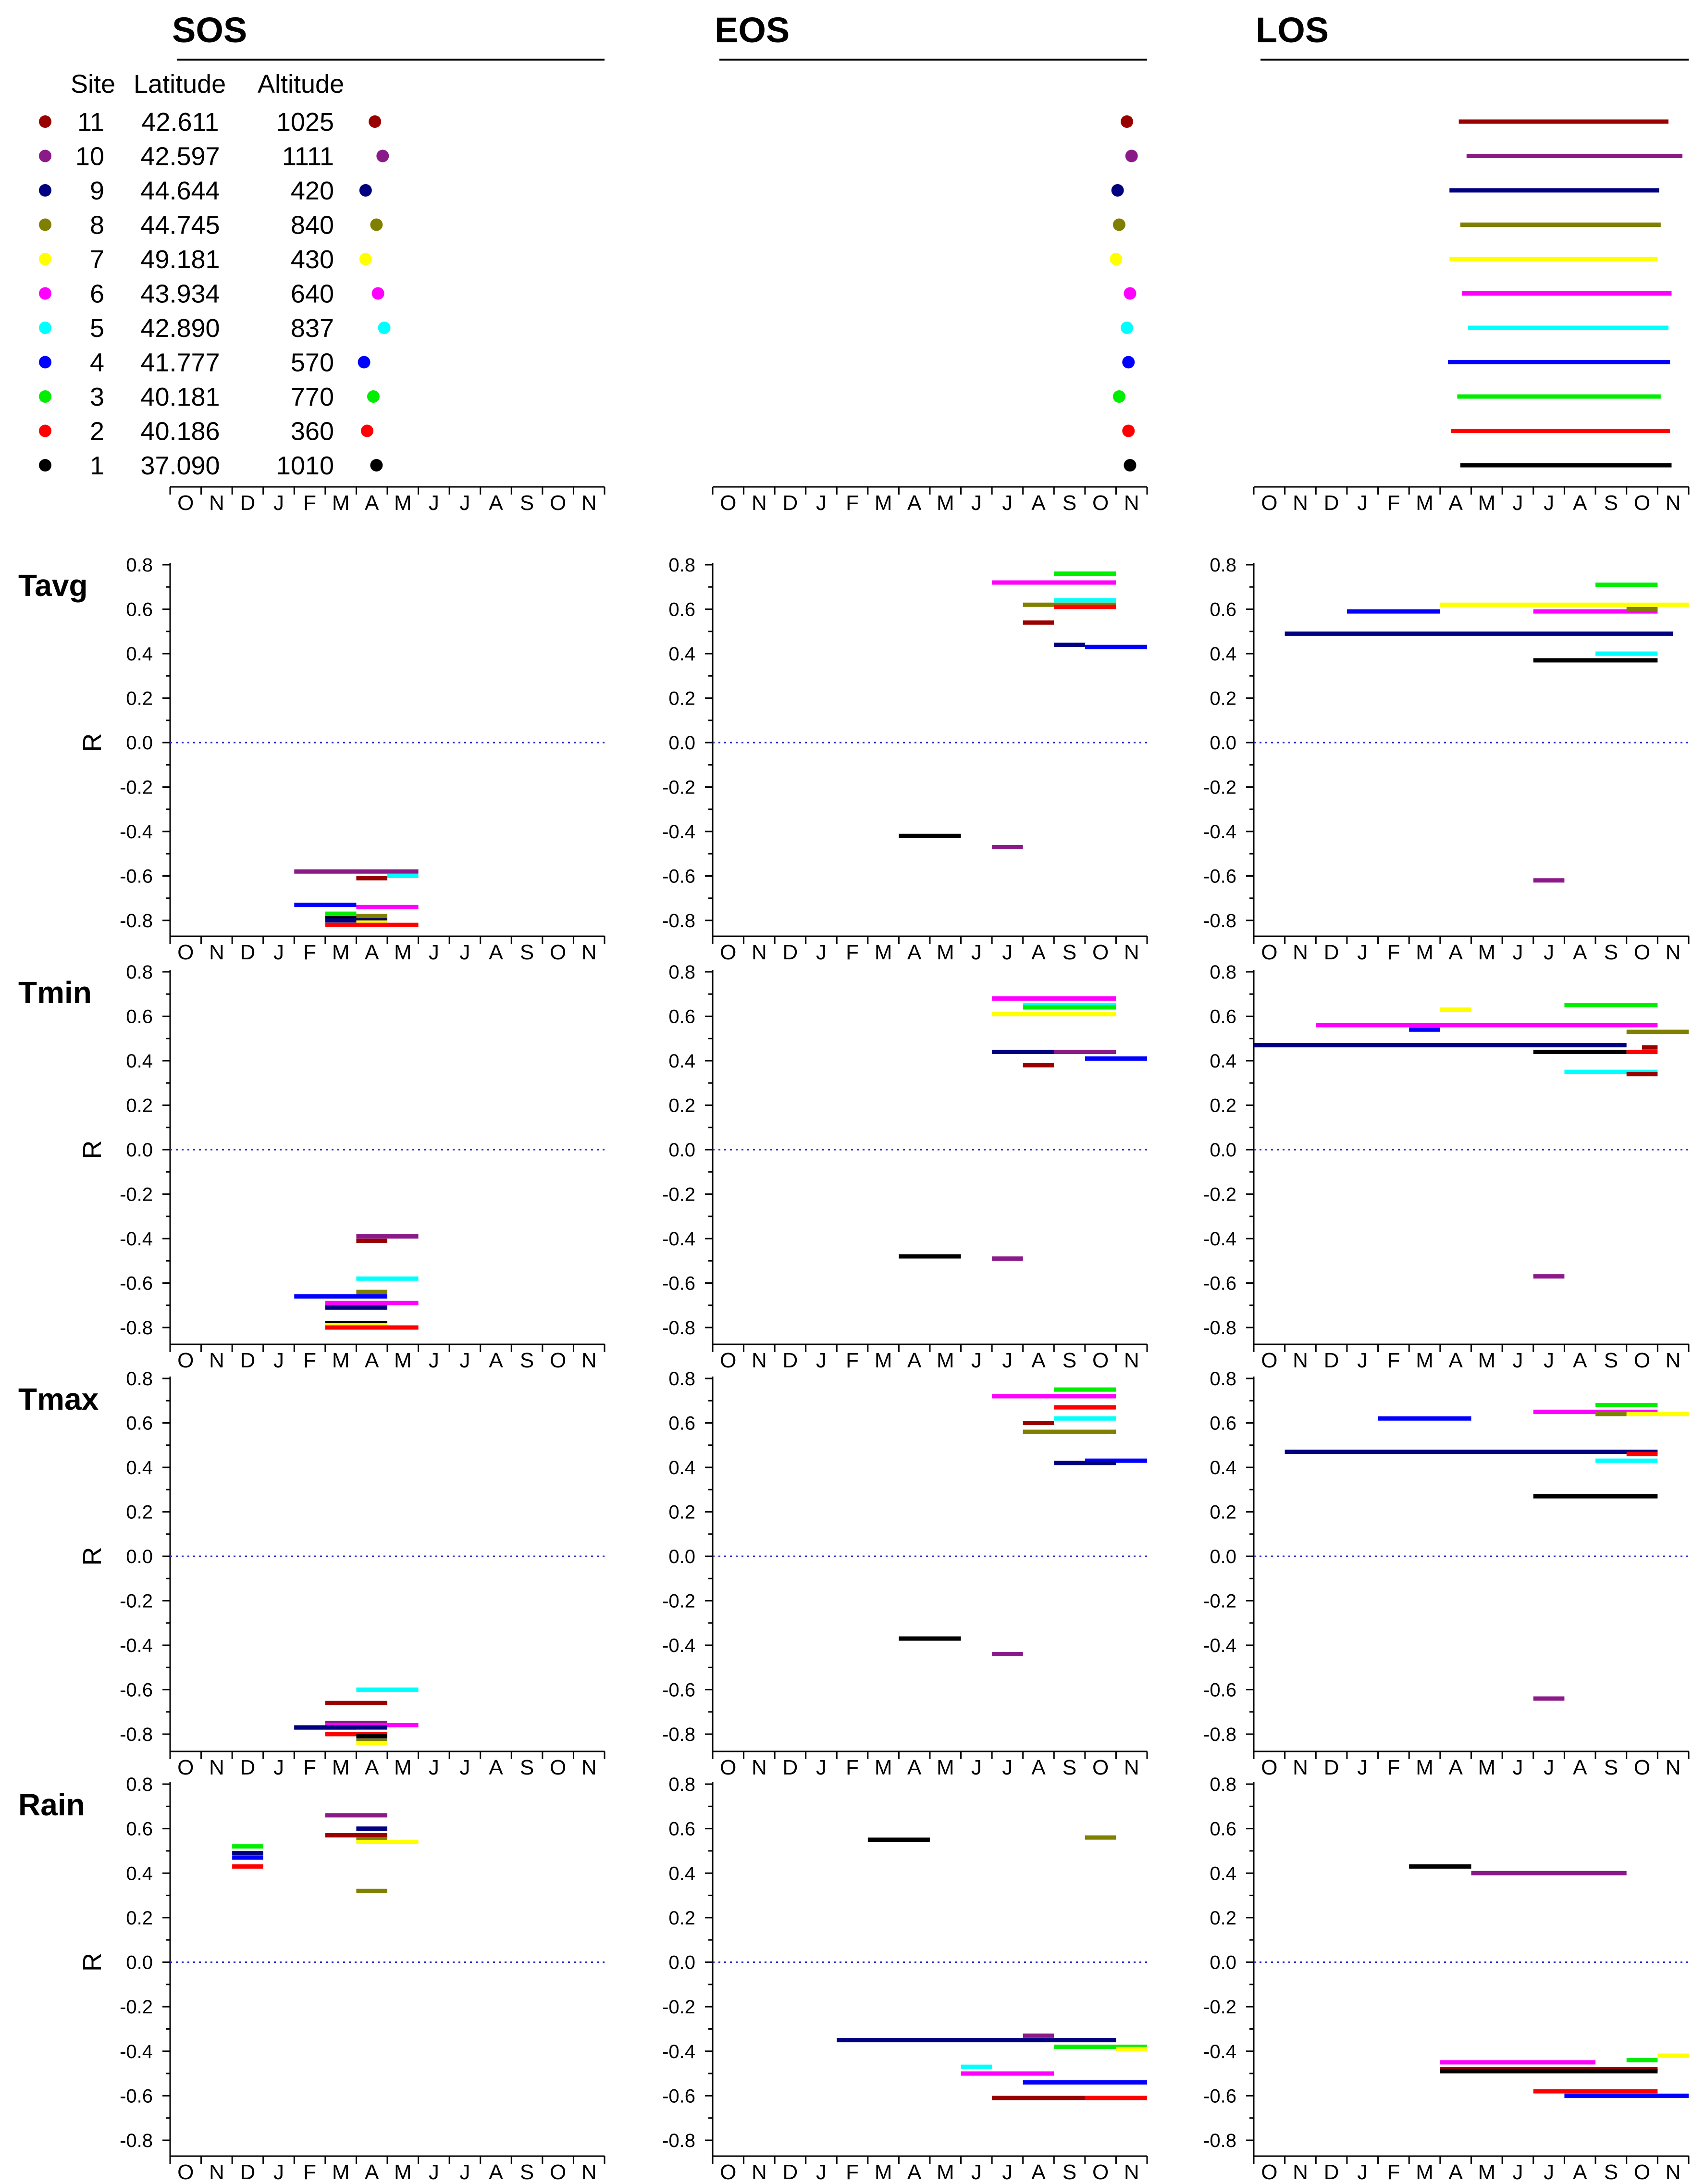 This screenshot has width=1705, height=2184. Describe the element at coordinates (97, 363) in the screenshot. I see `legend-site-number: 4` at that location.